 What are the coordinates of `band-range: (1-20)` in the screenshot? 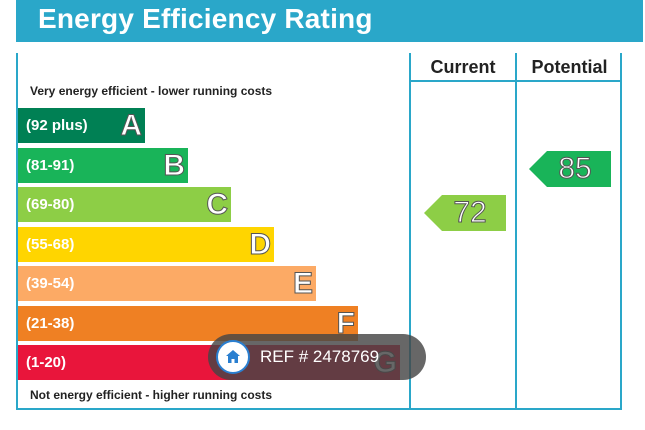 It's located at (46, 362).